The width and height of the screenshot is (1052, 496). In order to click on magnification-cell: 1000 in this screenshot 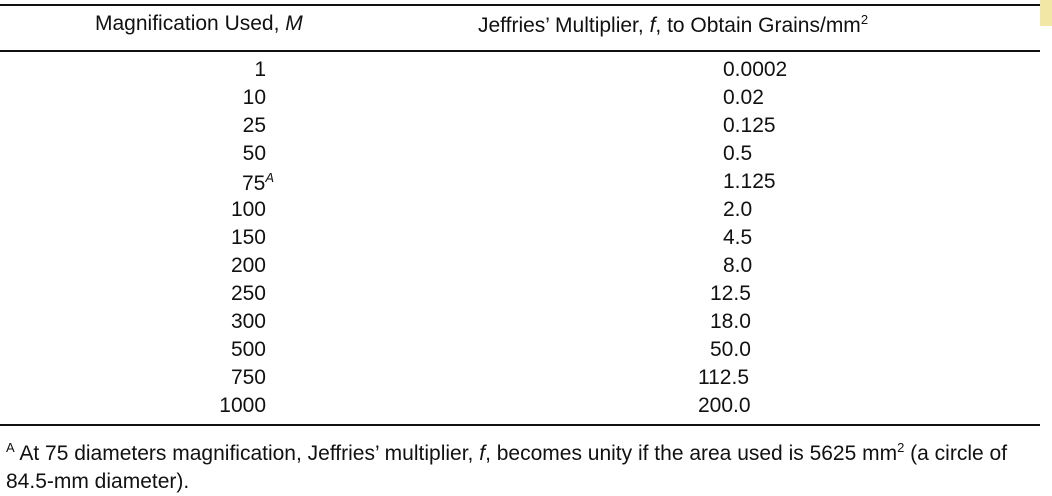, I will do `click(242, 405)`.